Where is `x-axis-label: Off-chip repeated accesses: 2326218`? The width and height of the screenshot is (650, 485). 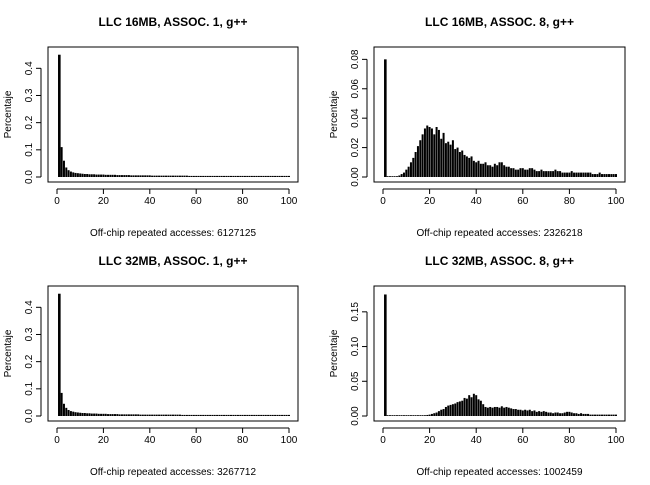
x-axis-label: Off-chip repeated accesses: 2326218 is located at coordinates (499, 233).